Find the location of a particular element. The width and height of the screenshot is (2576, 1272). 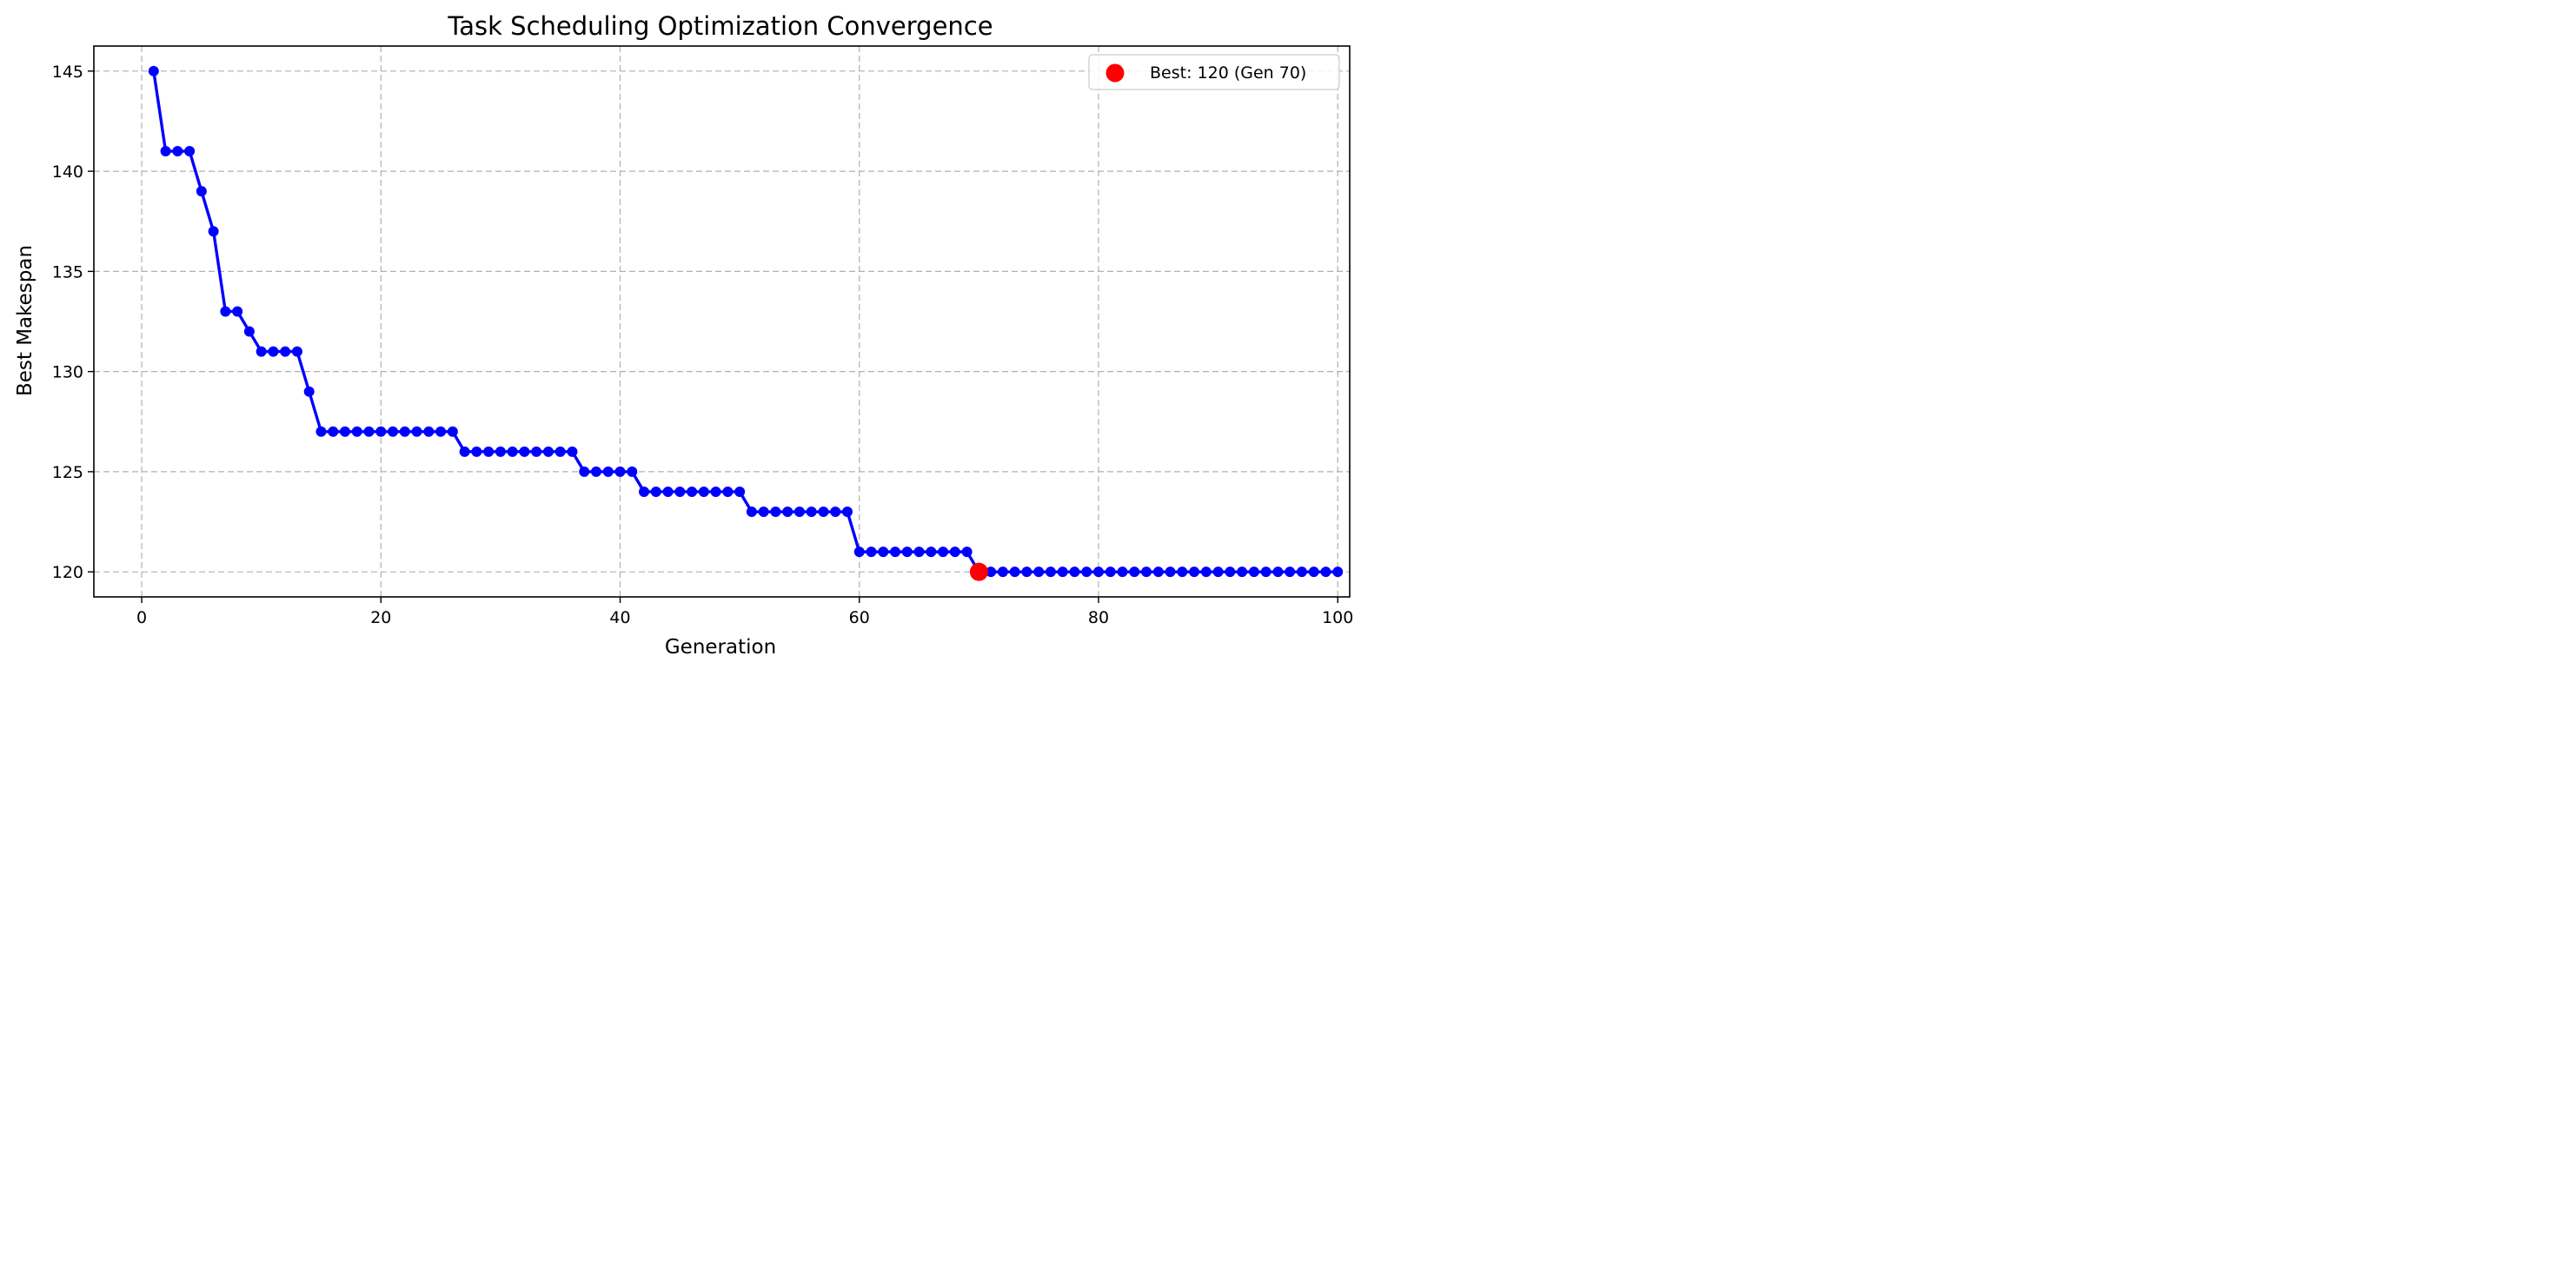

y-tick-label: 140 is located at coordinates (67, 172).